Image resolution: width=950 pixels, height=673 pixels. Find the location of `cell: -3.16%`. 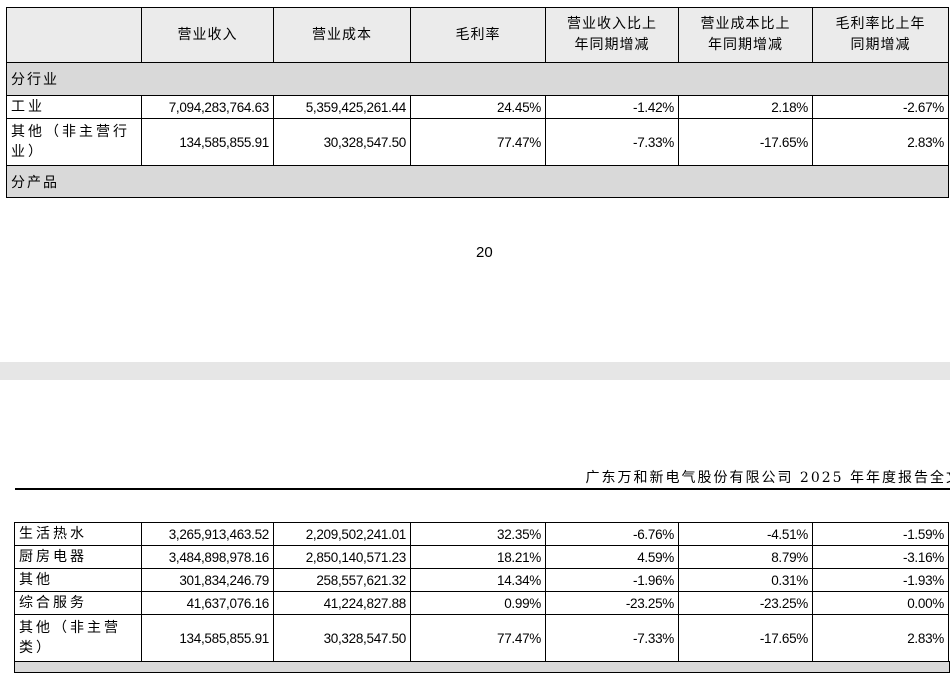

cell: -3.16% is located at coordinates (880, 557).